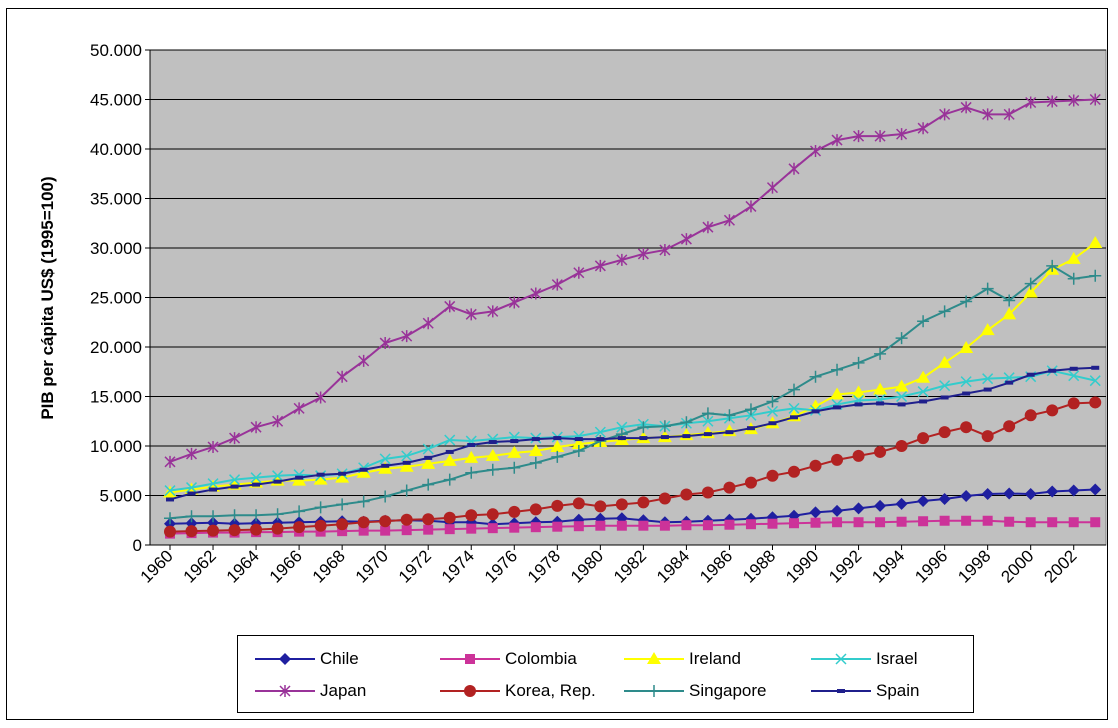 The width and height of the screenshot is (1118, 728). Describe the element at coordinates (864, 691) in the screenshot. I see `legend-item: Spain` at that location.